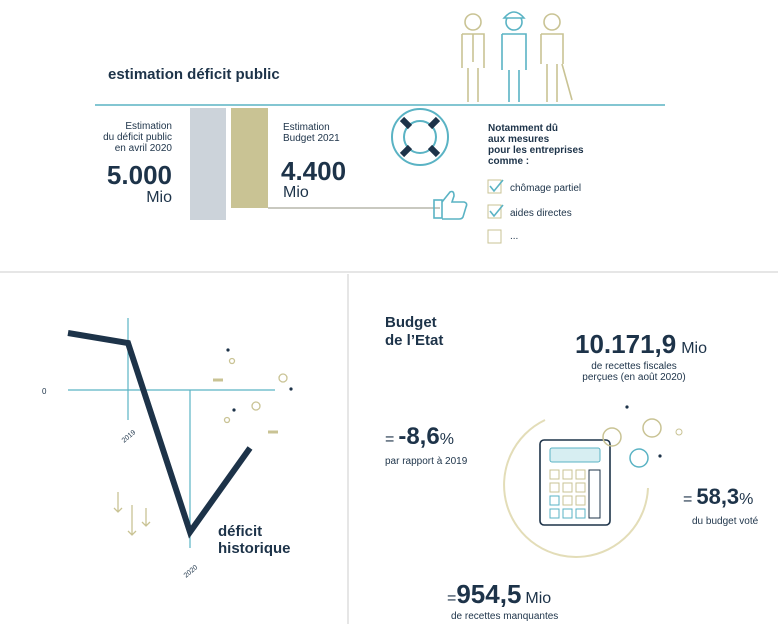 This screenshot has height=624, width=778. I want to click on caption: du déficit public, so click(137, 137).